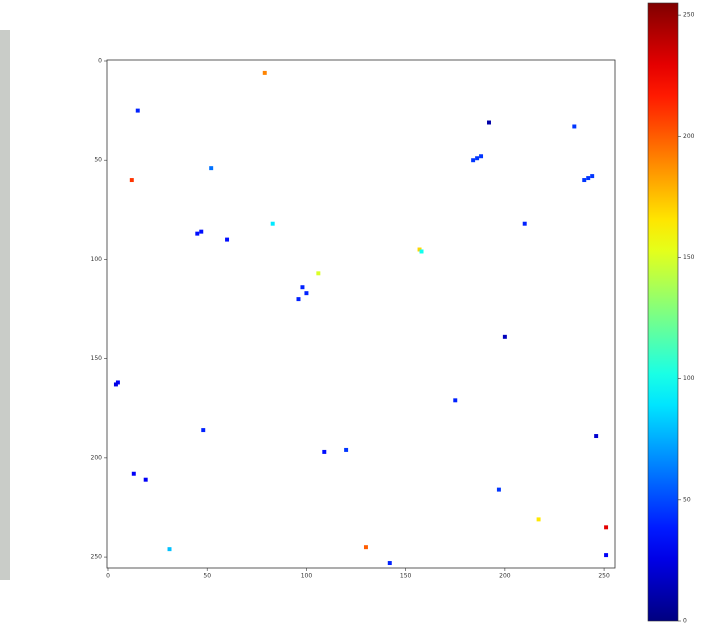 This screenshot has height=627, width=705. What do you see at coordinates (108, 576) in the screenshot?
I see `x-tick-label: 0` at bounding box center [108, 576].